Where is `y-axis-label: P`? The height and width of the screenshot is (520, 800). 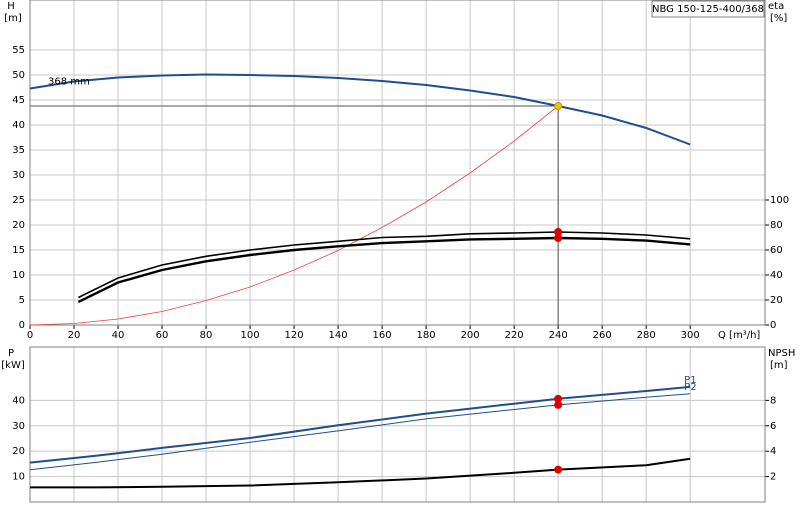
y-axis-label: P is located at coordinates (11, 353).